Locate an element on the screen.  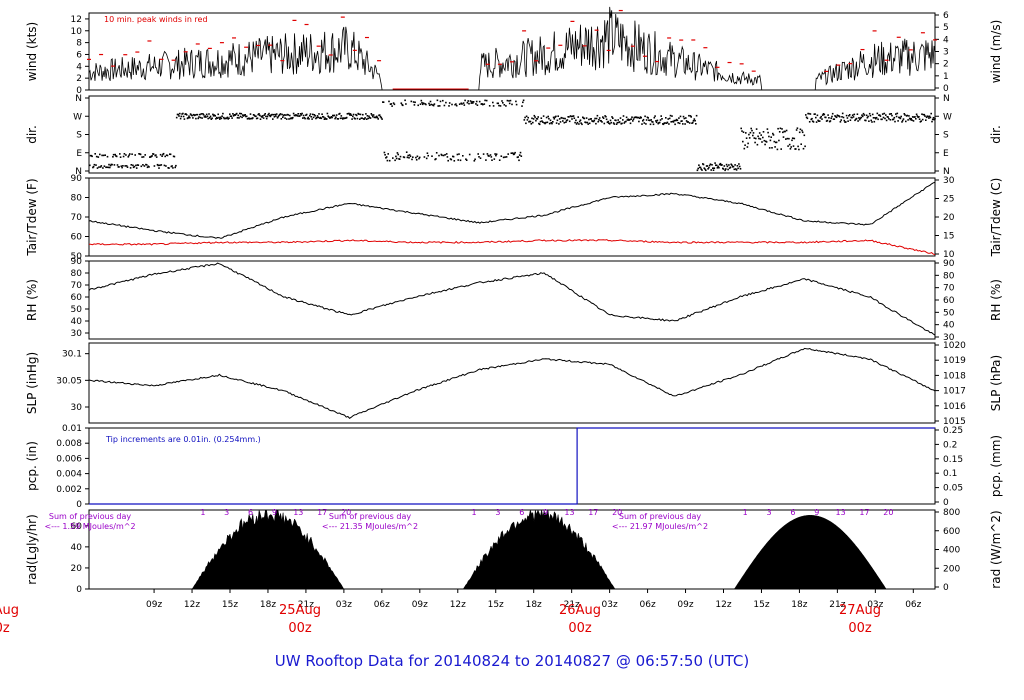
y-tick-label-right: 25 is located at coordinates (948, 200).